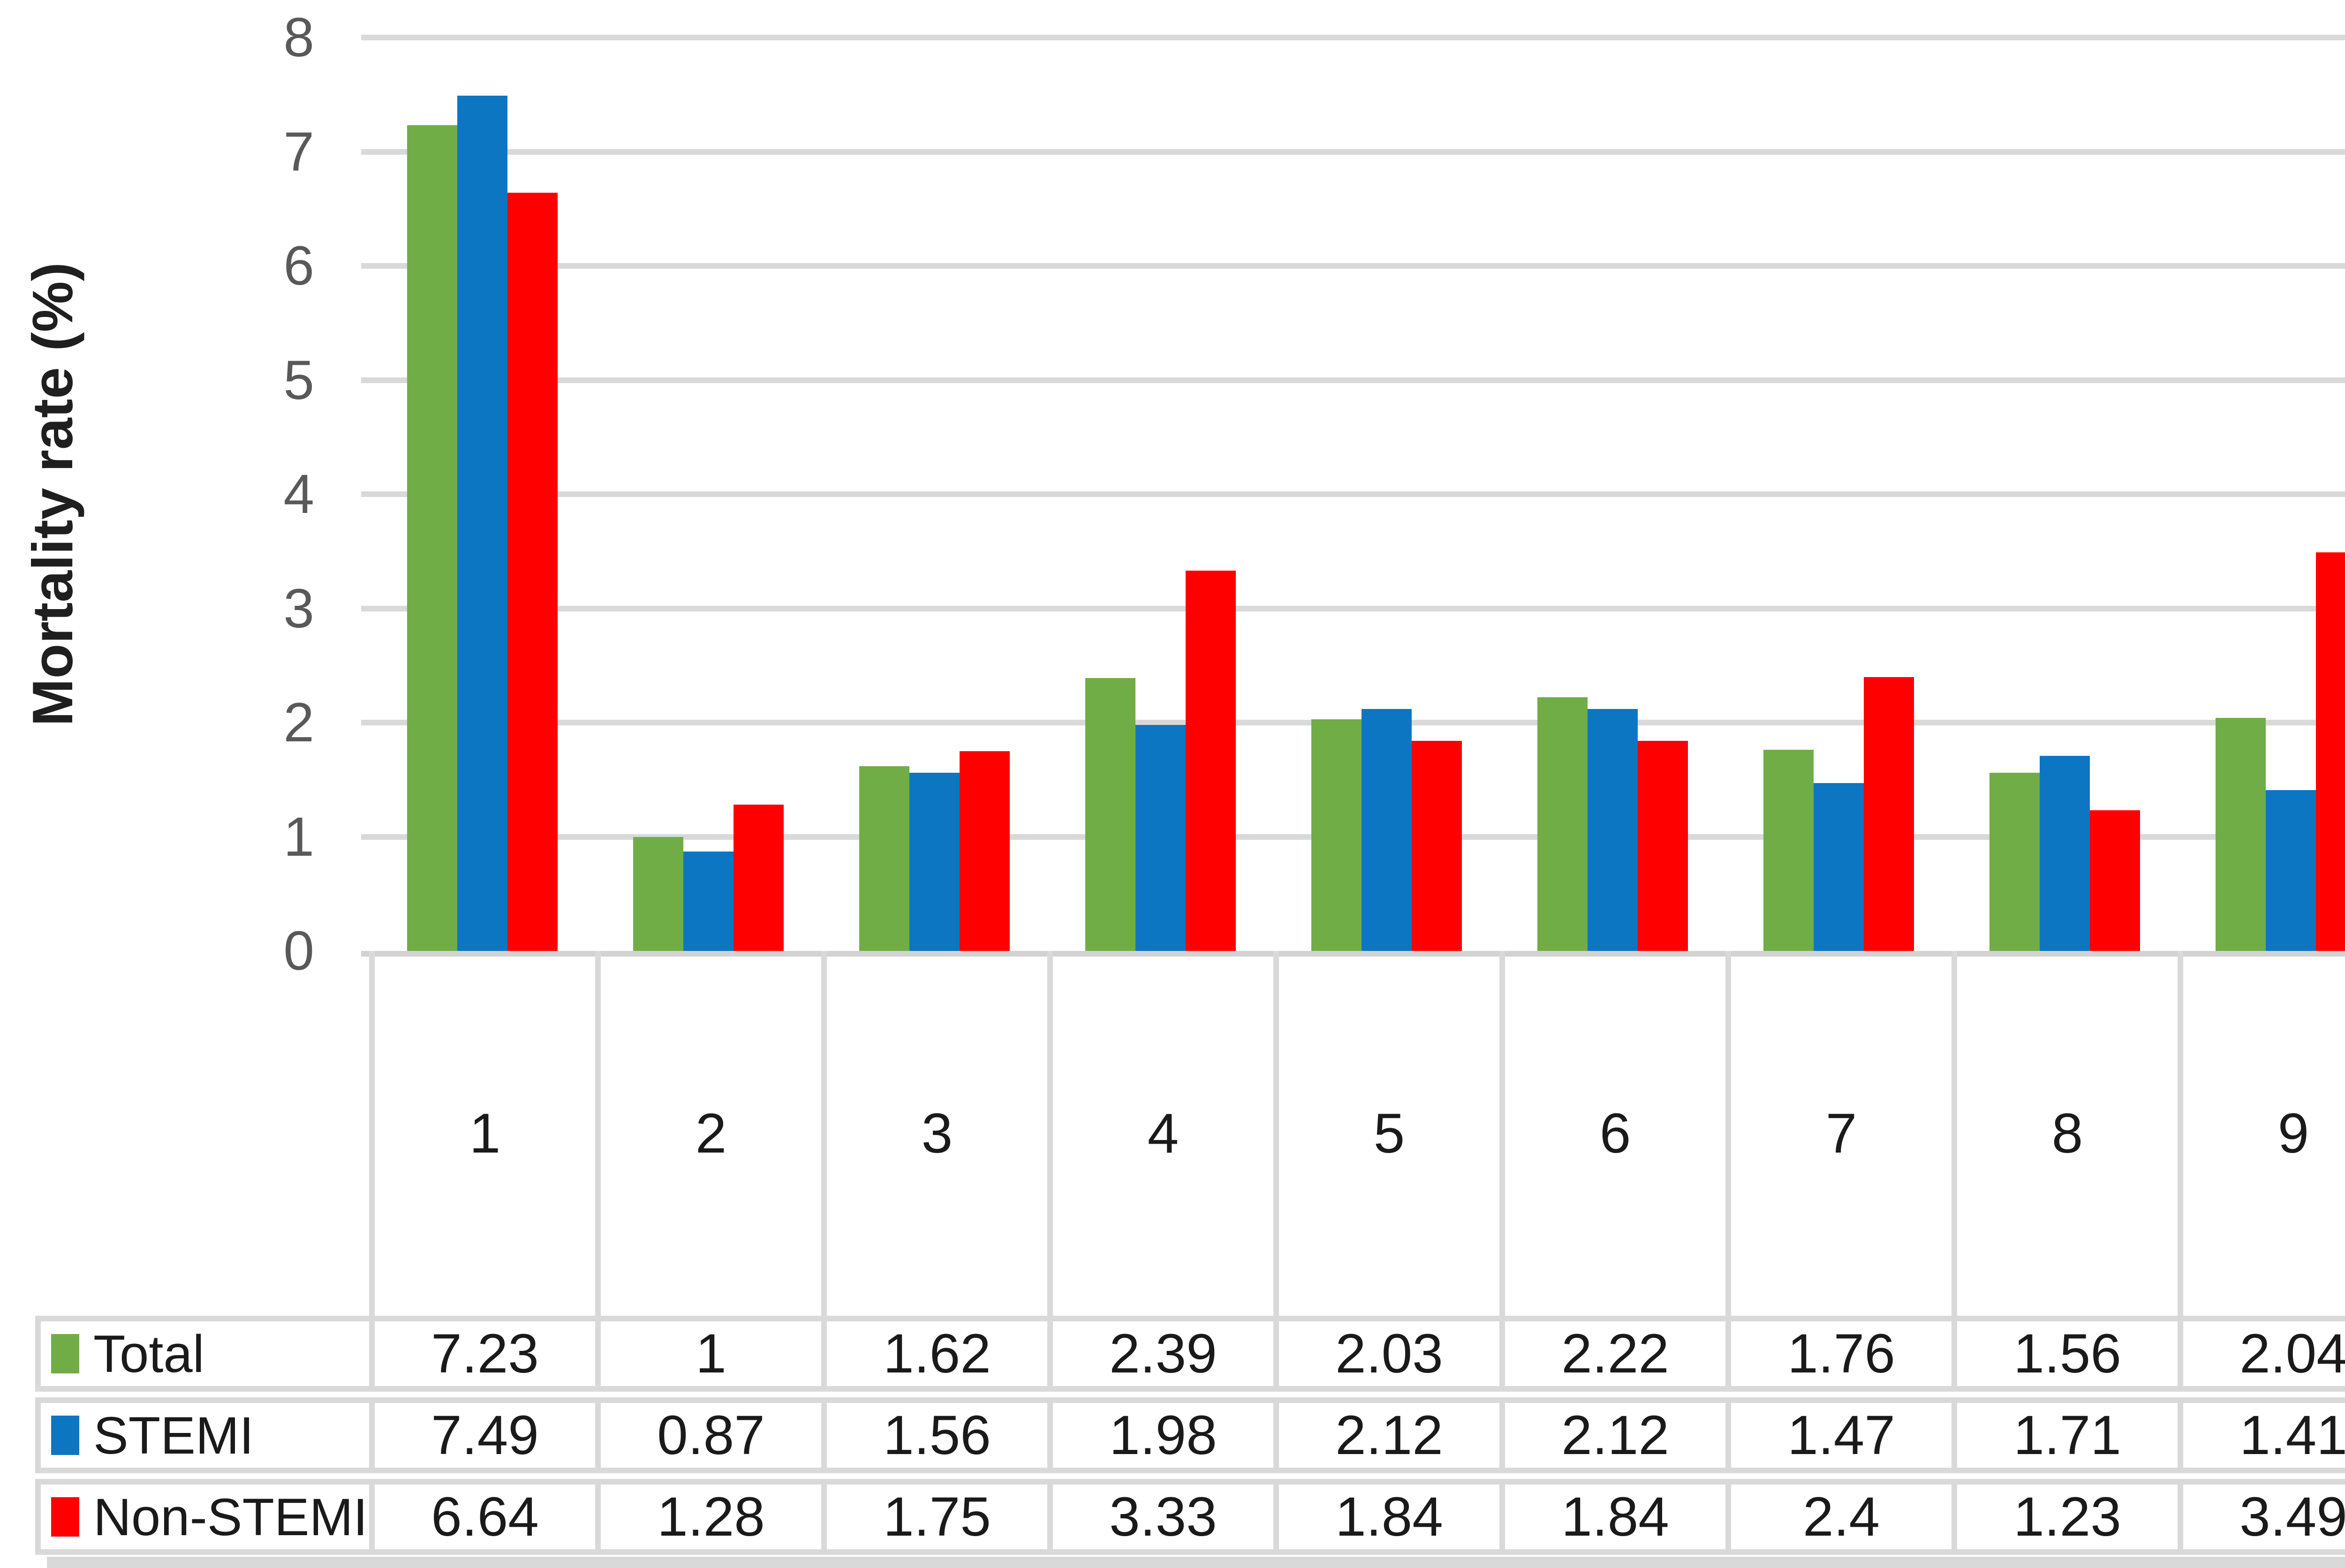  I want to click on bar-total-cat4, so click(1110, 816).